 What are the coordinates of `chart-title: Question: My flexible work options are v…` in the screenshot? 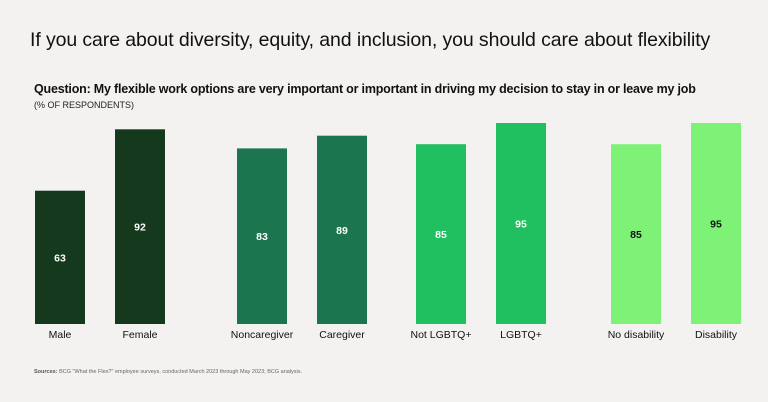 It's located at (365, 89).